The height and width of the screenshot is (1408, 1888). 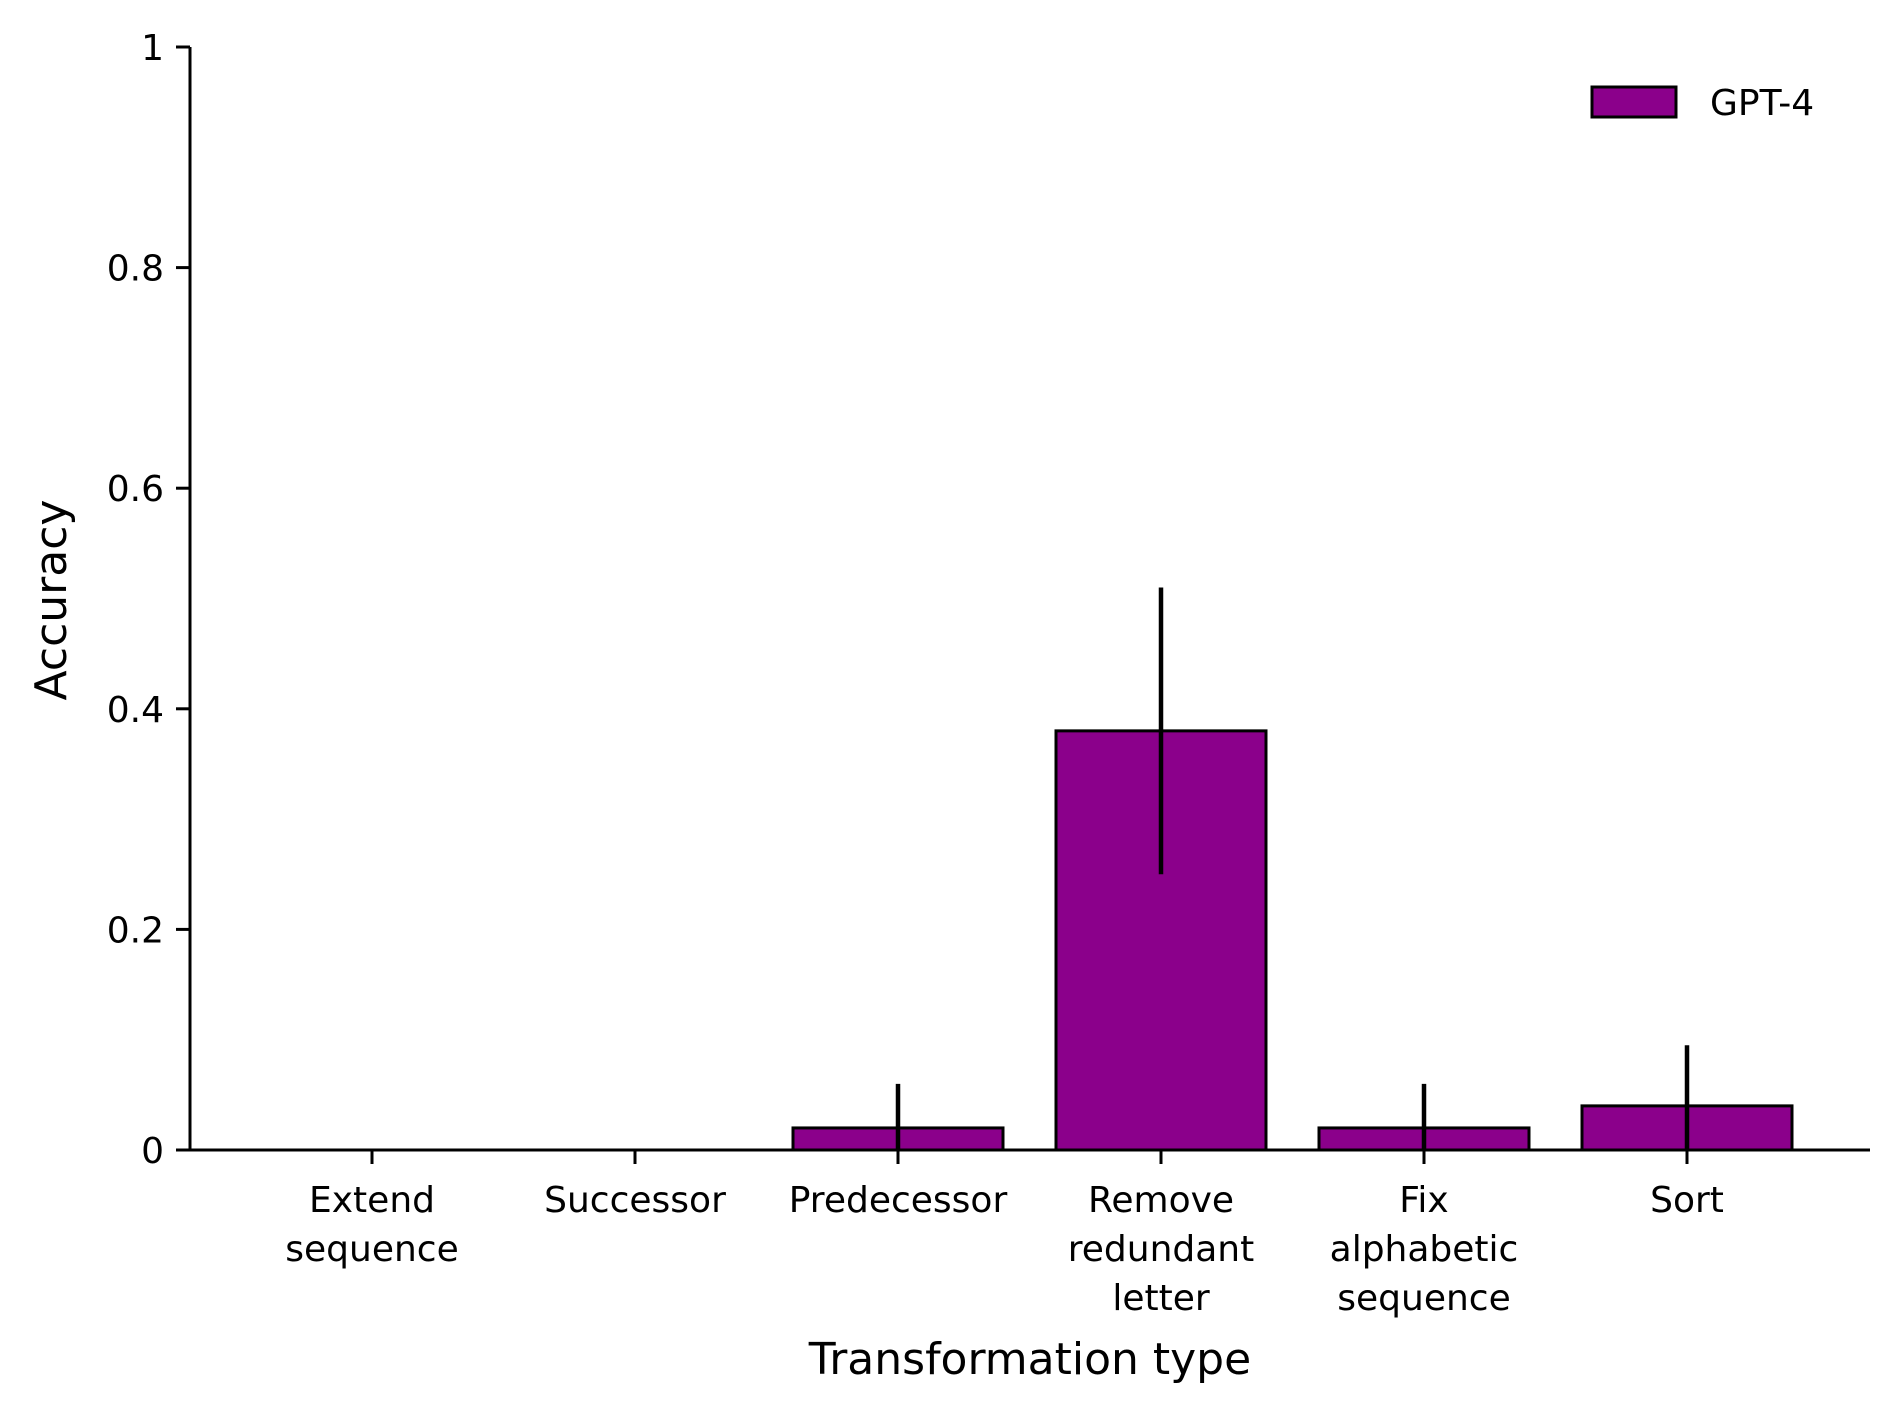 I want to click on x-tick-label-0: Extend sequence, so click(x=371, y=1225).